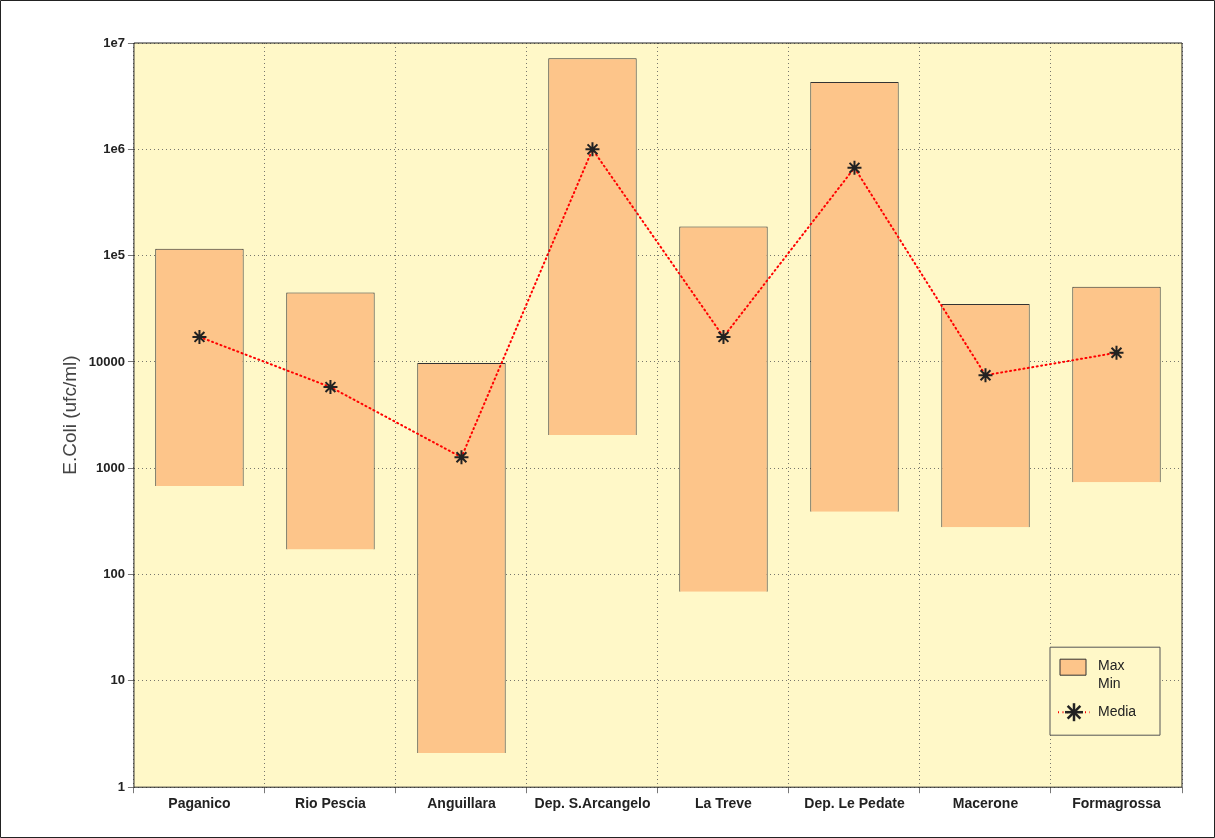 The height and width of the screenshot is (838, 1215). Describe the element at coordinates (592, 803) in the screenshot. I see `x-tick-label: Dep. S.Arcangelo` at that location.